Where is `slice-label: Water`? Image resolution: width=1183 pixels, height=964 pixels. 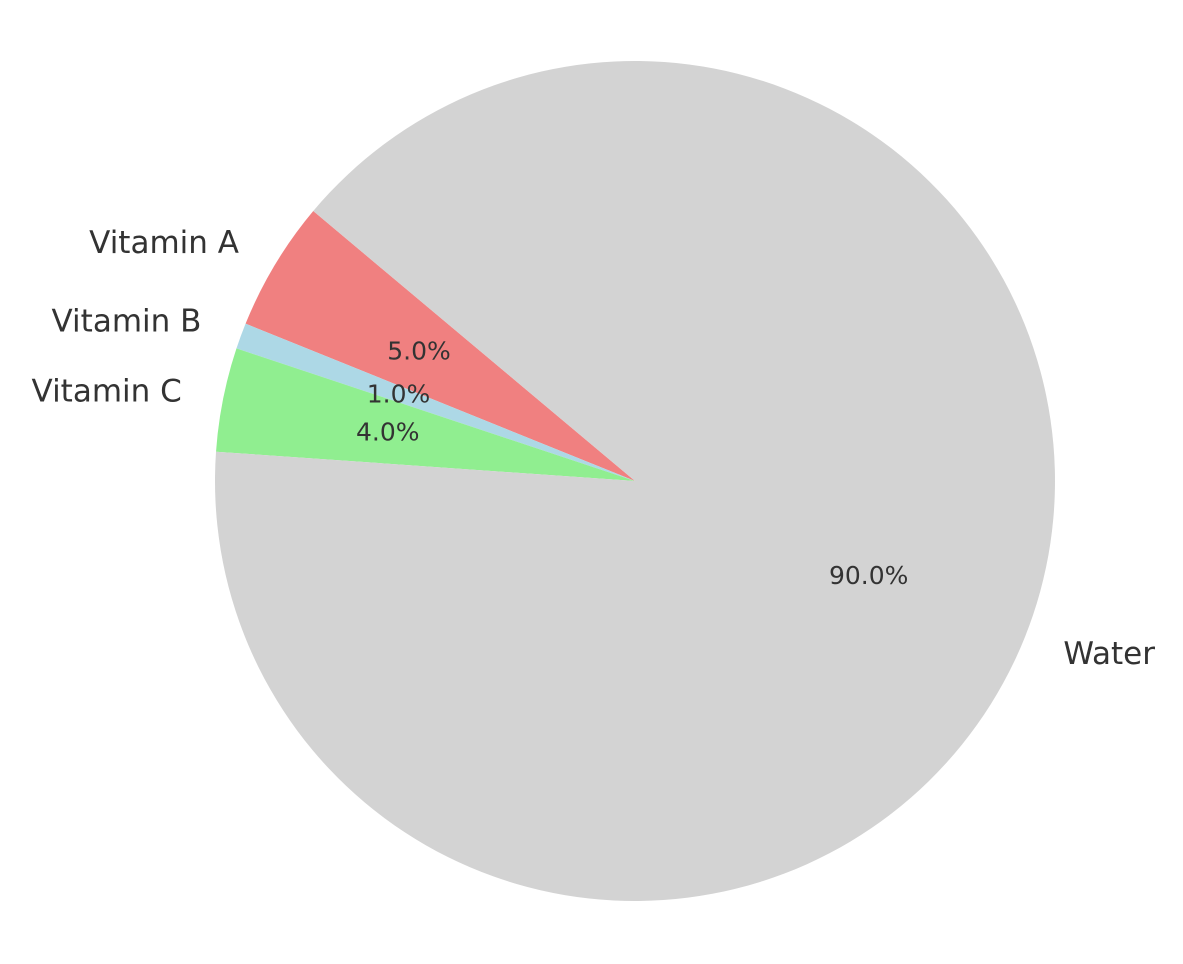 slice-label: Water is located at coordinates (1109, 654).